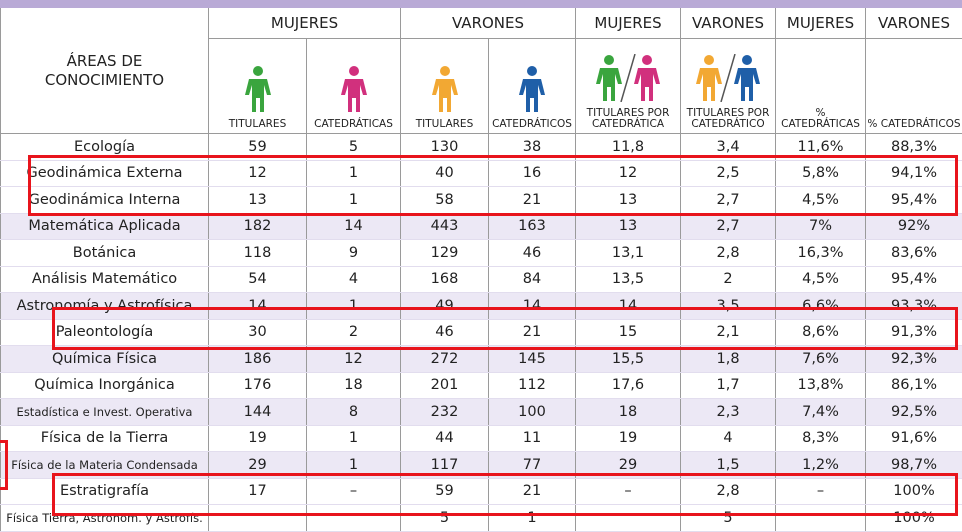  What do you see at coordinates (354, 253) in the screenshot?
I see `cell: 9` at bounding box center [354, 253].